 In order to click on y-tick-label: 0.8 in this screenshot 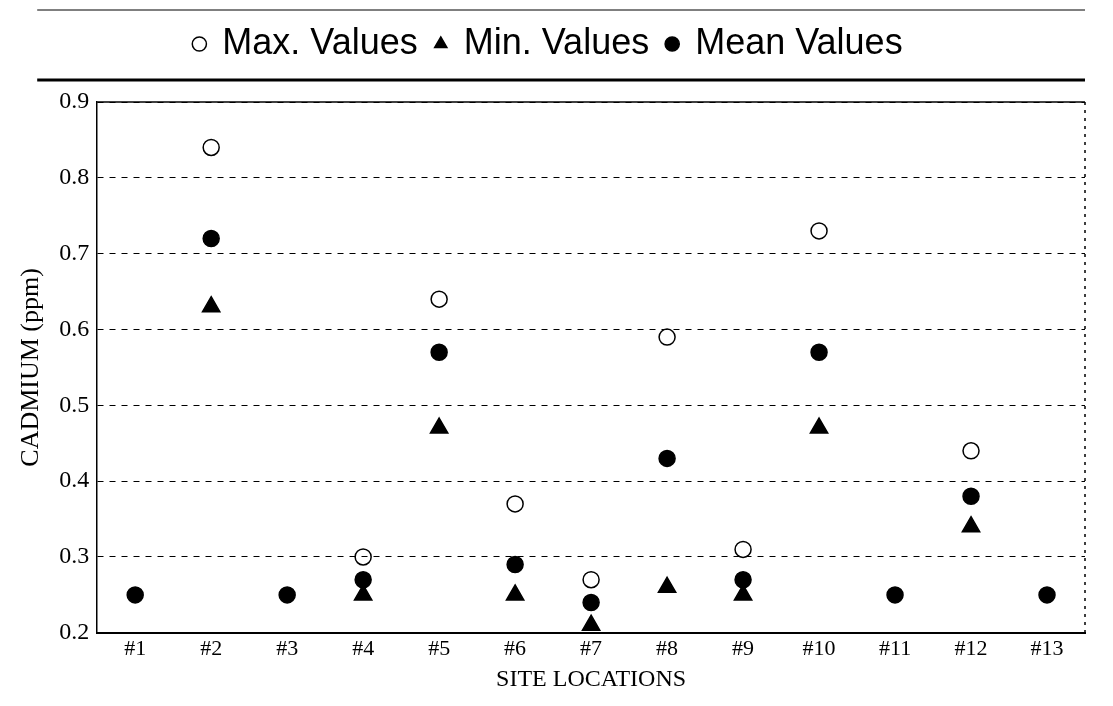, I will do `click(74, 176)`.